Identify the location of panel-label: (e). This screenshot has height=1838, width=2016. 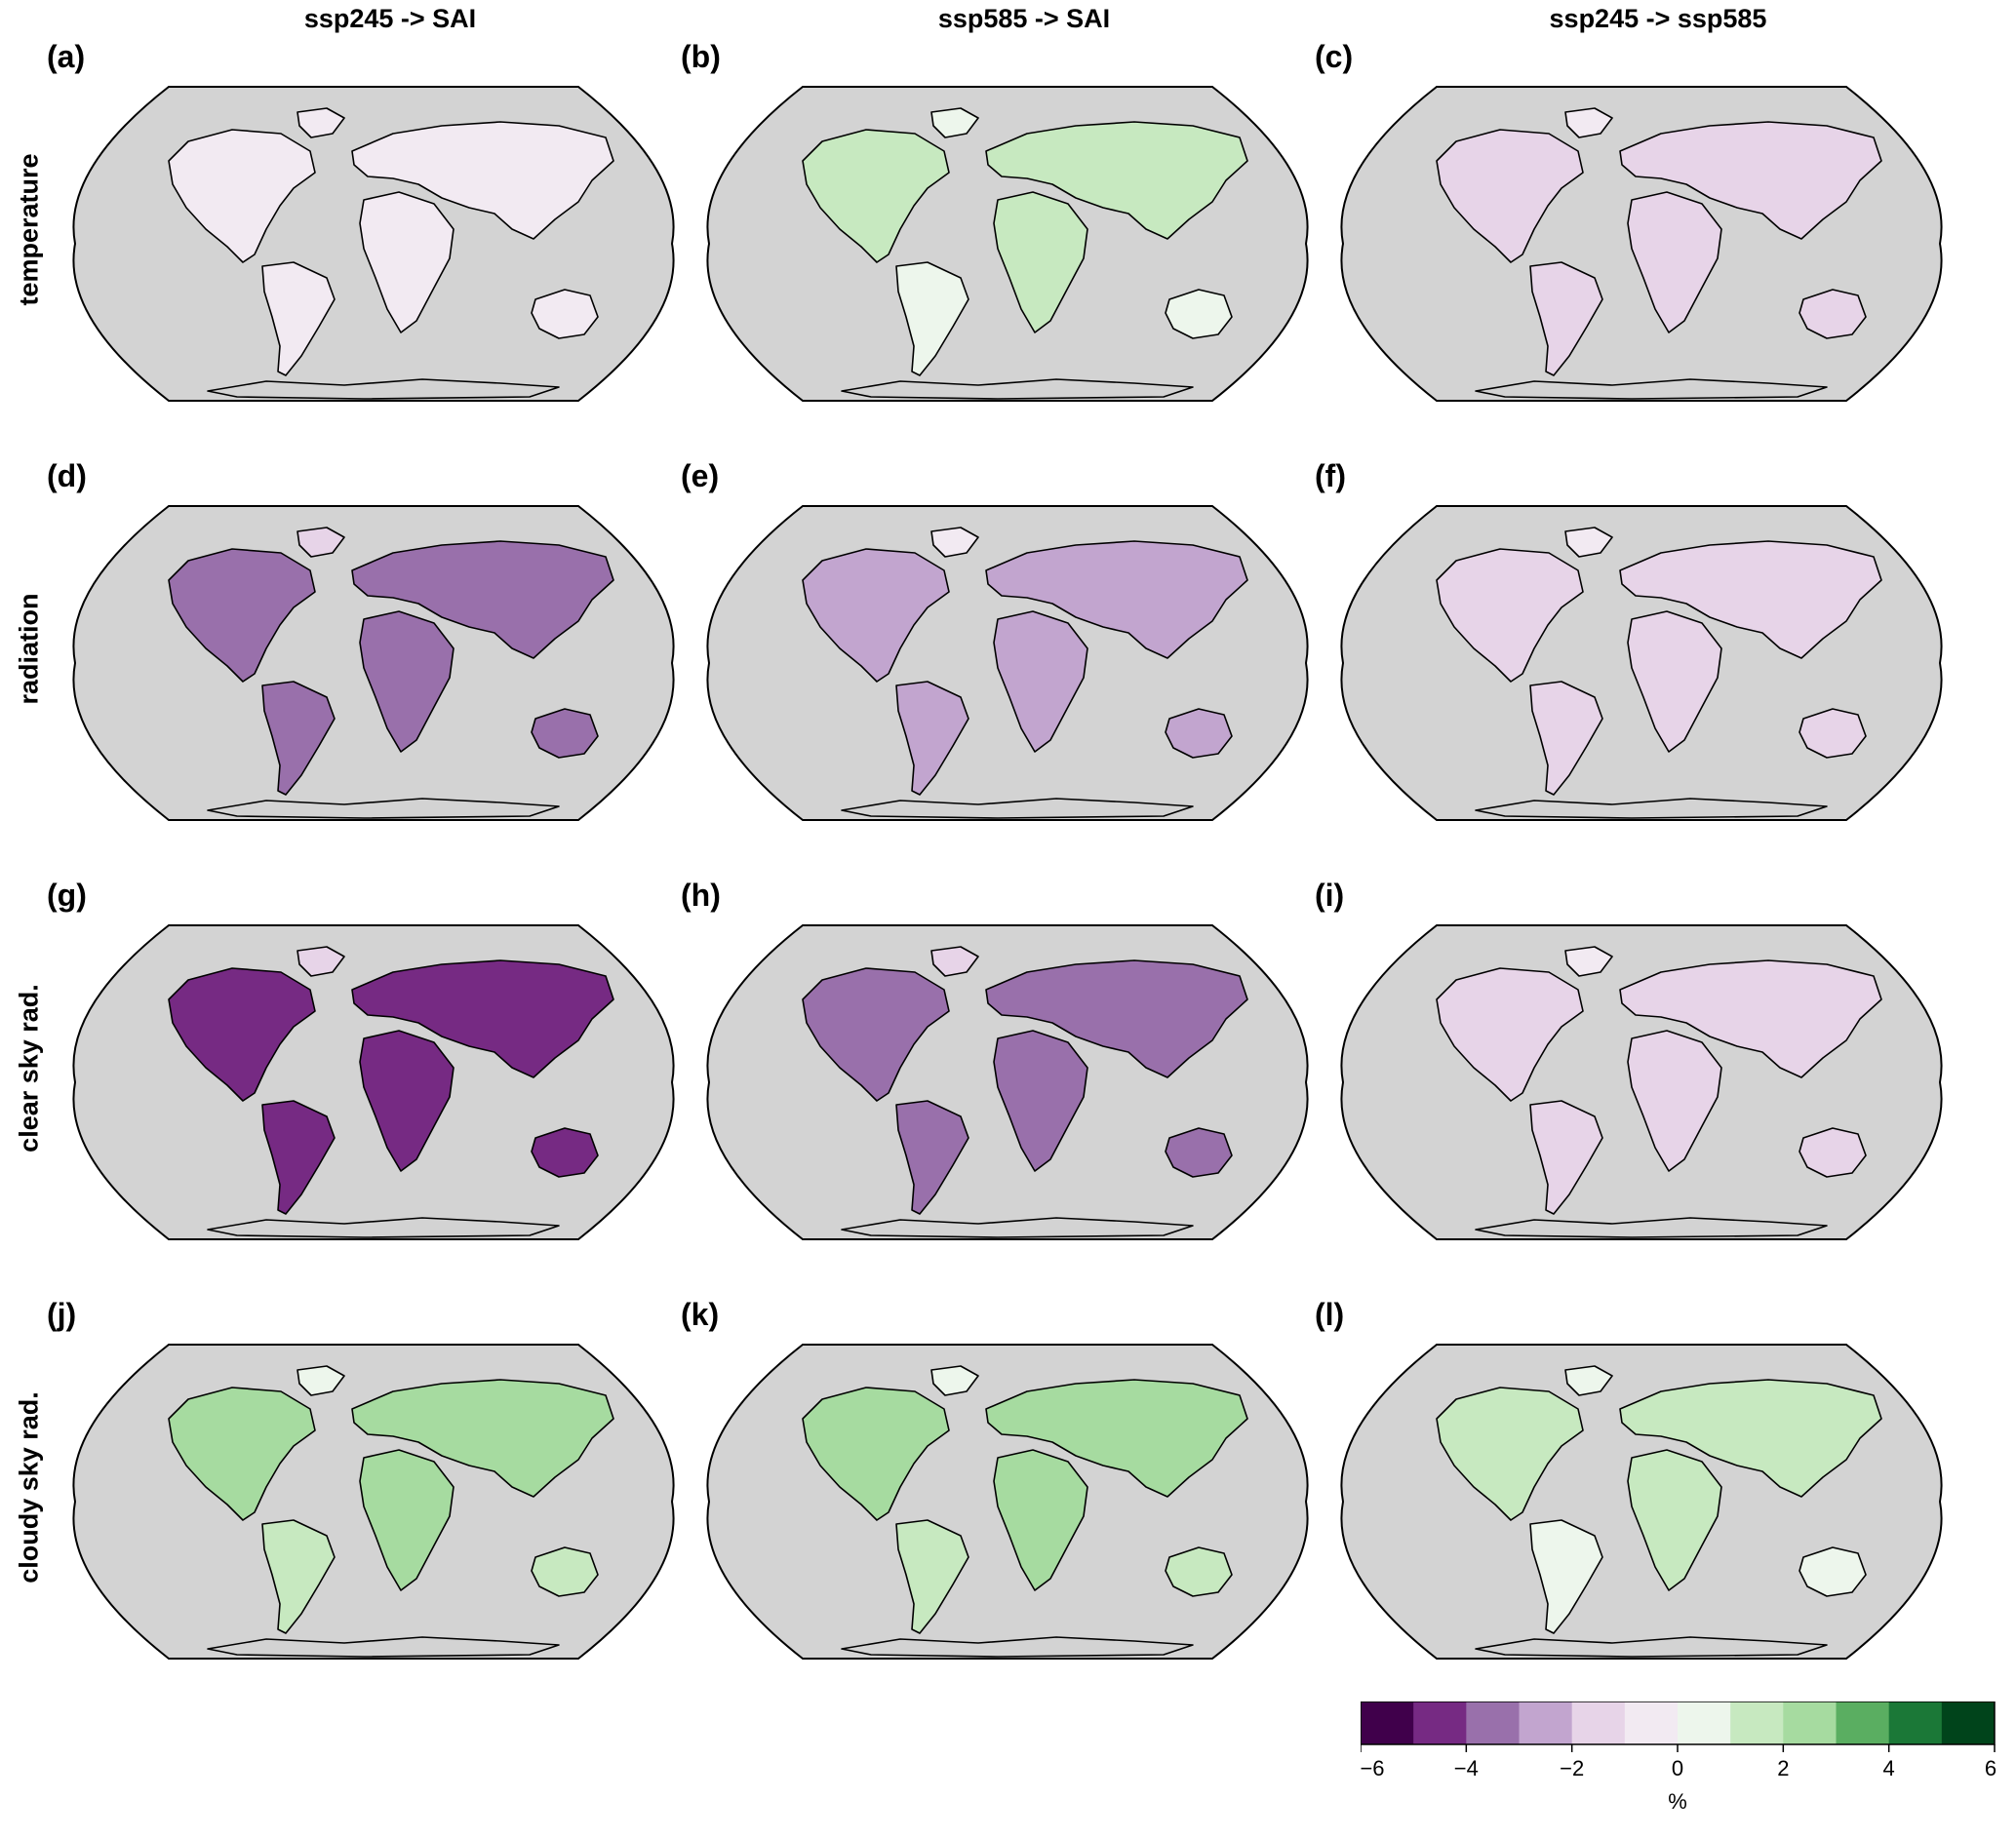
(700, 476).